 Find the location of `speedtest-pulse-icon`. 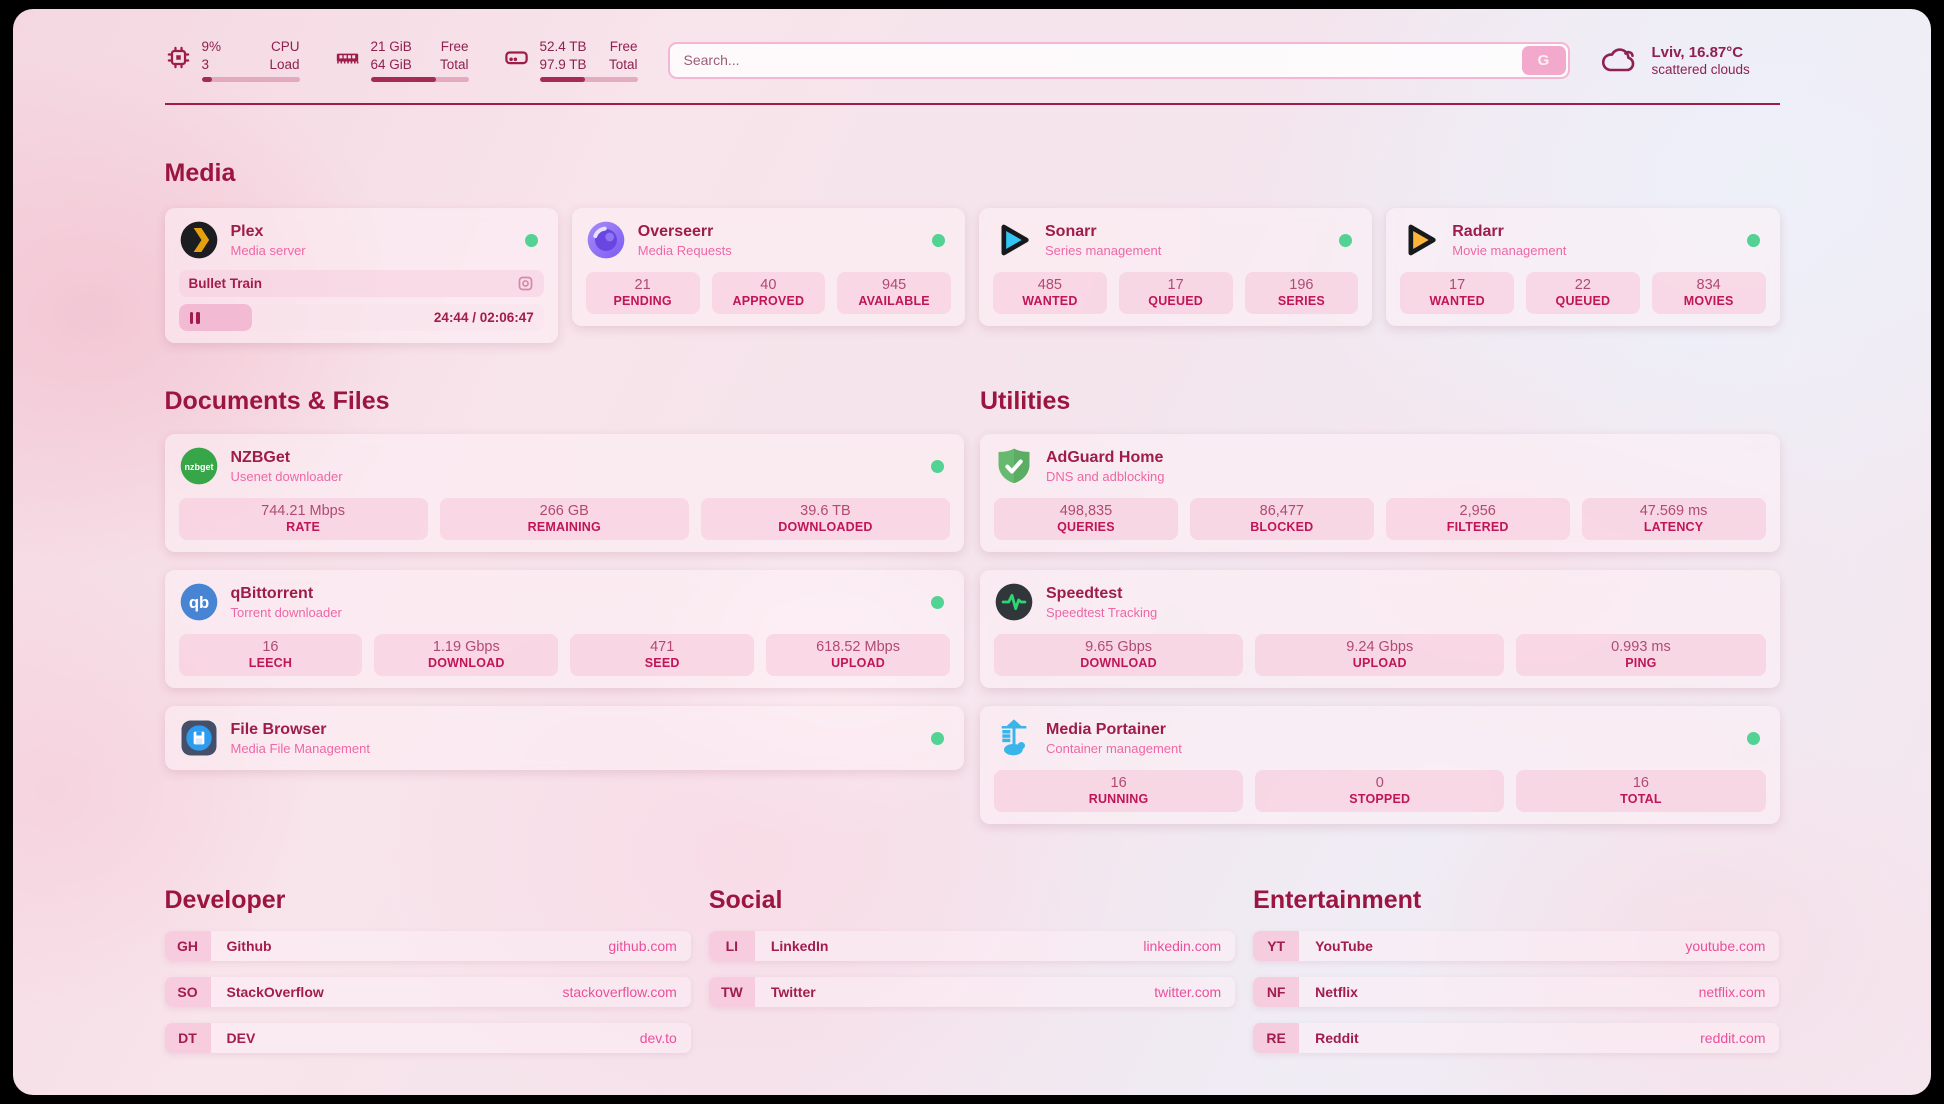

speedtest-pulse-icon is located at coordinates (1014, 602).